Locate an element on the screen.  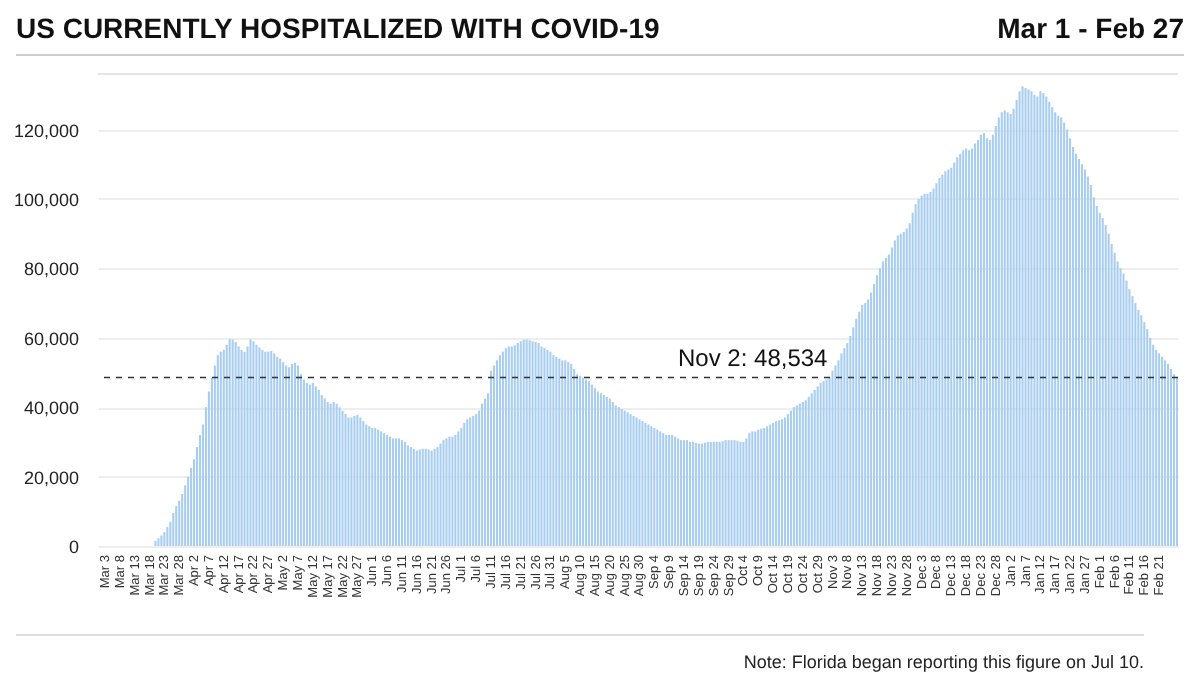
chart-subtitle: Mar 1 - Feb 27 is located at coordinates (1090, 27).